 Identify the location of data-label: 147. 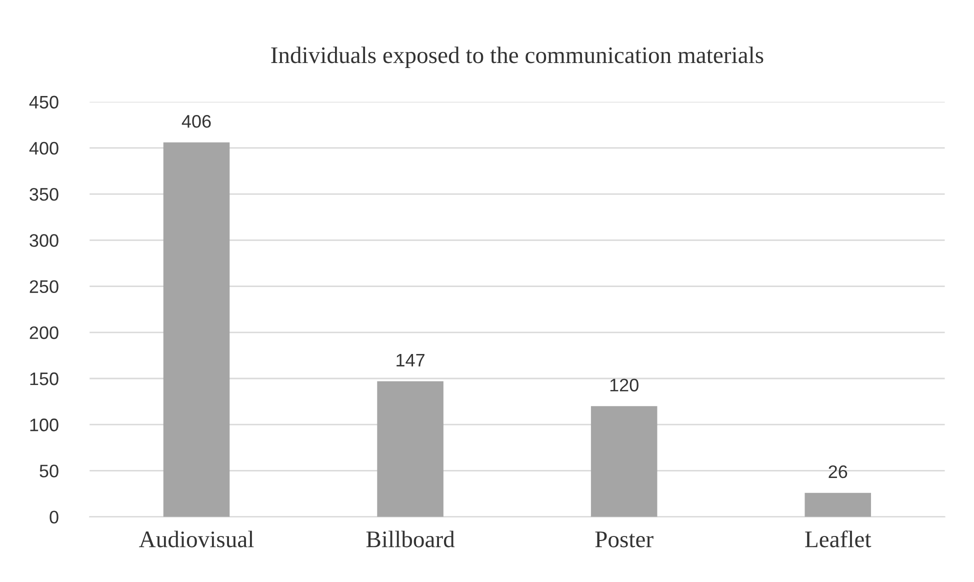
(410, 360).